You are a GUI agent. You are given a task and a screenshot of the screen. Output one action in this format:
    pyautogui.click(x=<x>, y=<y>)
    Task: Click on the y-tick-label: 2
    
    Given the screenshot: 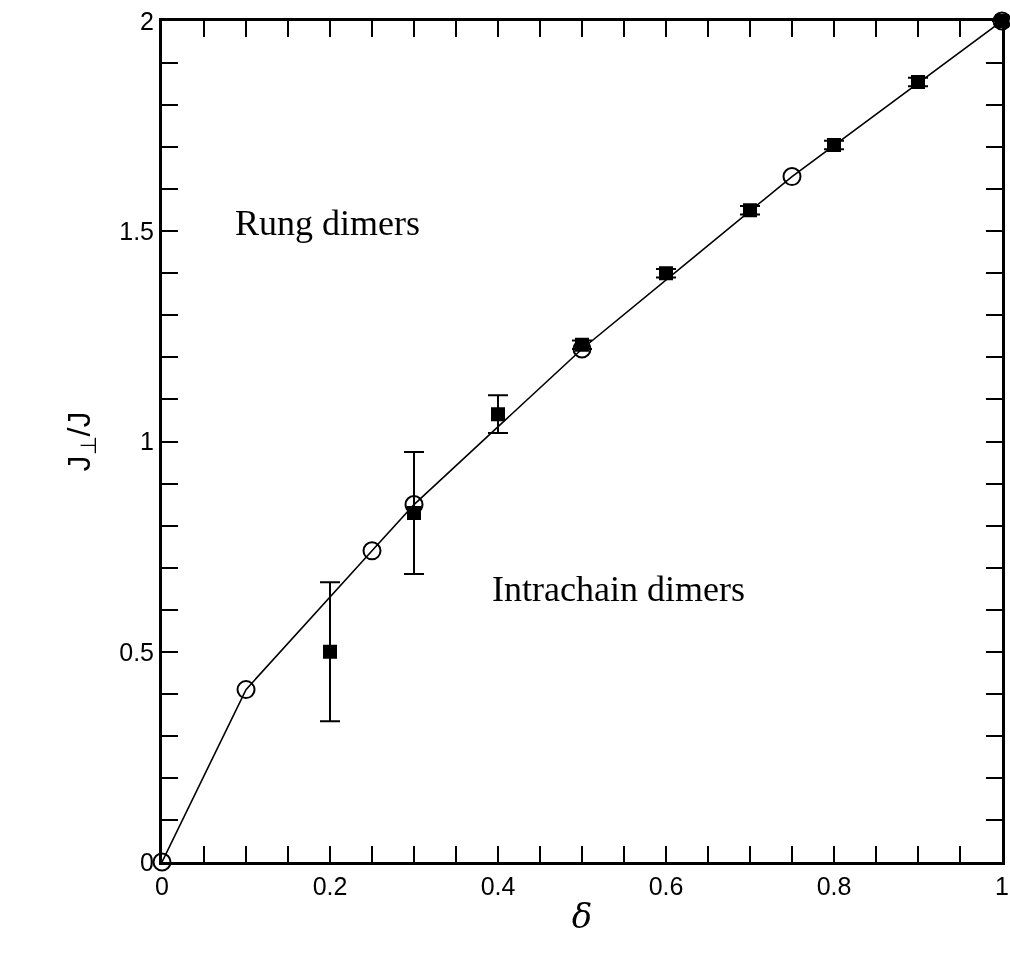 What is the action you would take?
    pyautogui.click(x=147, y=20)
    